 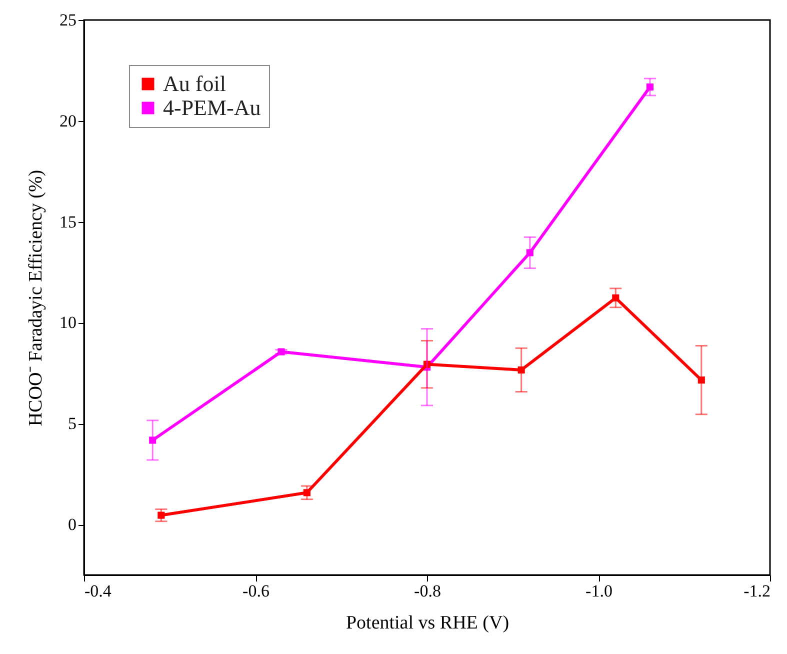 What do you see at coordinates (212, 107) in the screenshot?
I see `legend-label: 4-PEM-Au` at bounding box center [212, 107].